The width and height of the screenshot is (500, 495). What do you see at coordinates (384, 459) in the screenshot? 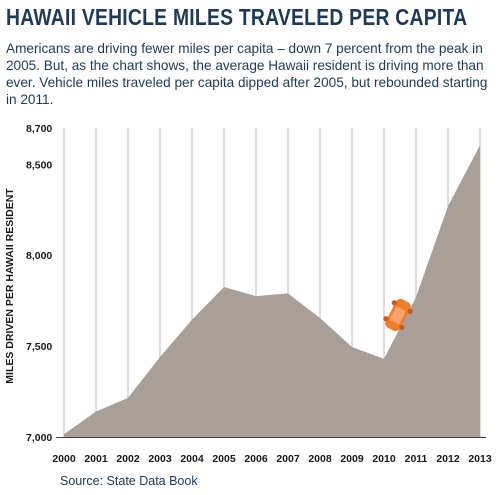
I see `x-tick-label: 2010` at bounding box center [384, 459].